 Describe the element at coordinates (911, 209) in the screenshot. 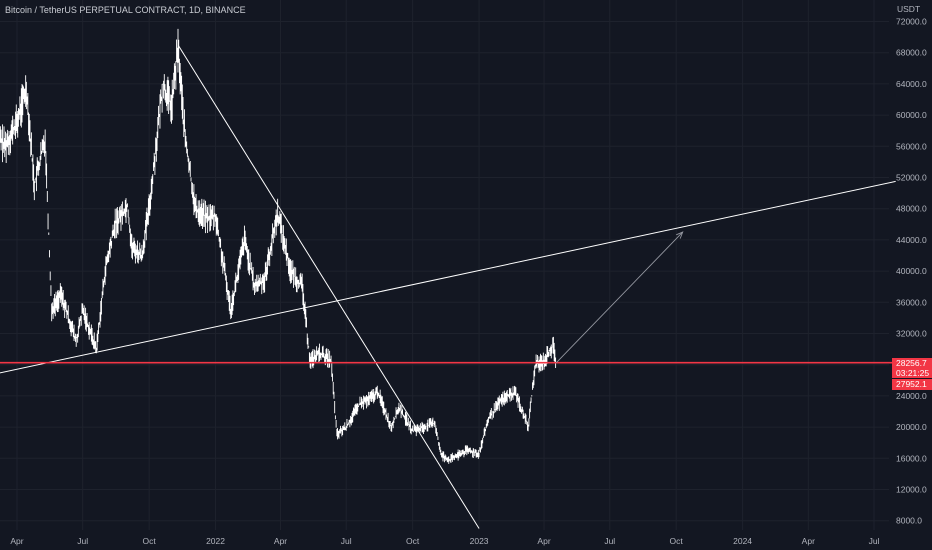

I see `y-tick-label: 48000.0` at that location.